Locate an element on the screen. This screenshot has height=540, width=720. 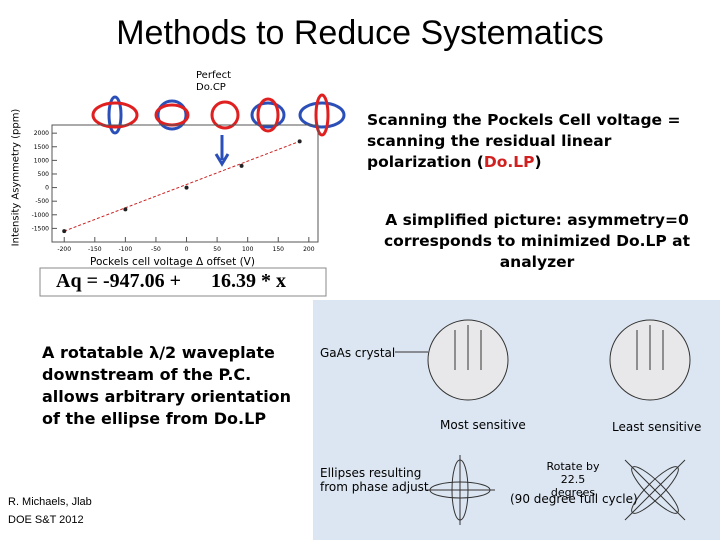
x-tick-label: 50 is located at coordinates (217, 249).